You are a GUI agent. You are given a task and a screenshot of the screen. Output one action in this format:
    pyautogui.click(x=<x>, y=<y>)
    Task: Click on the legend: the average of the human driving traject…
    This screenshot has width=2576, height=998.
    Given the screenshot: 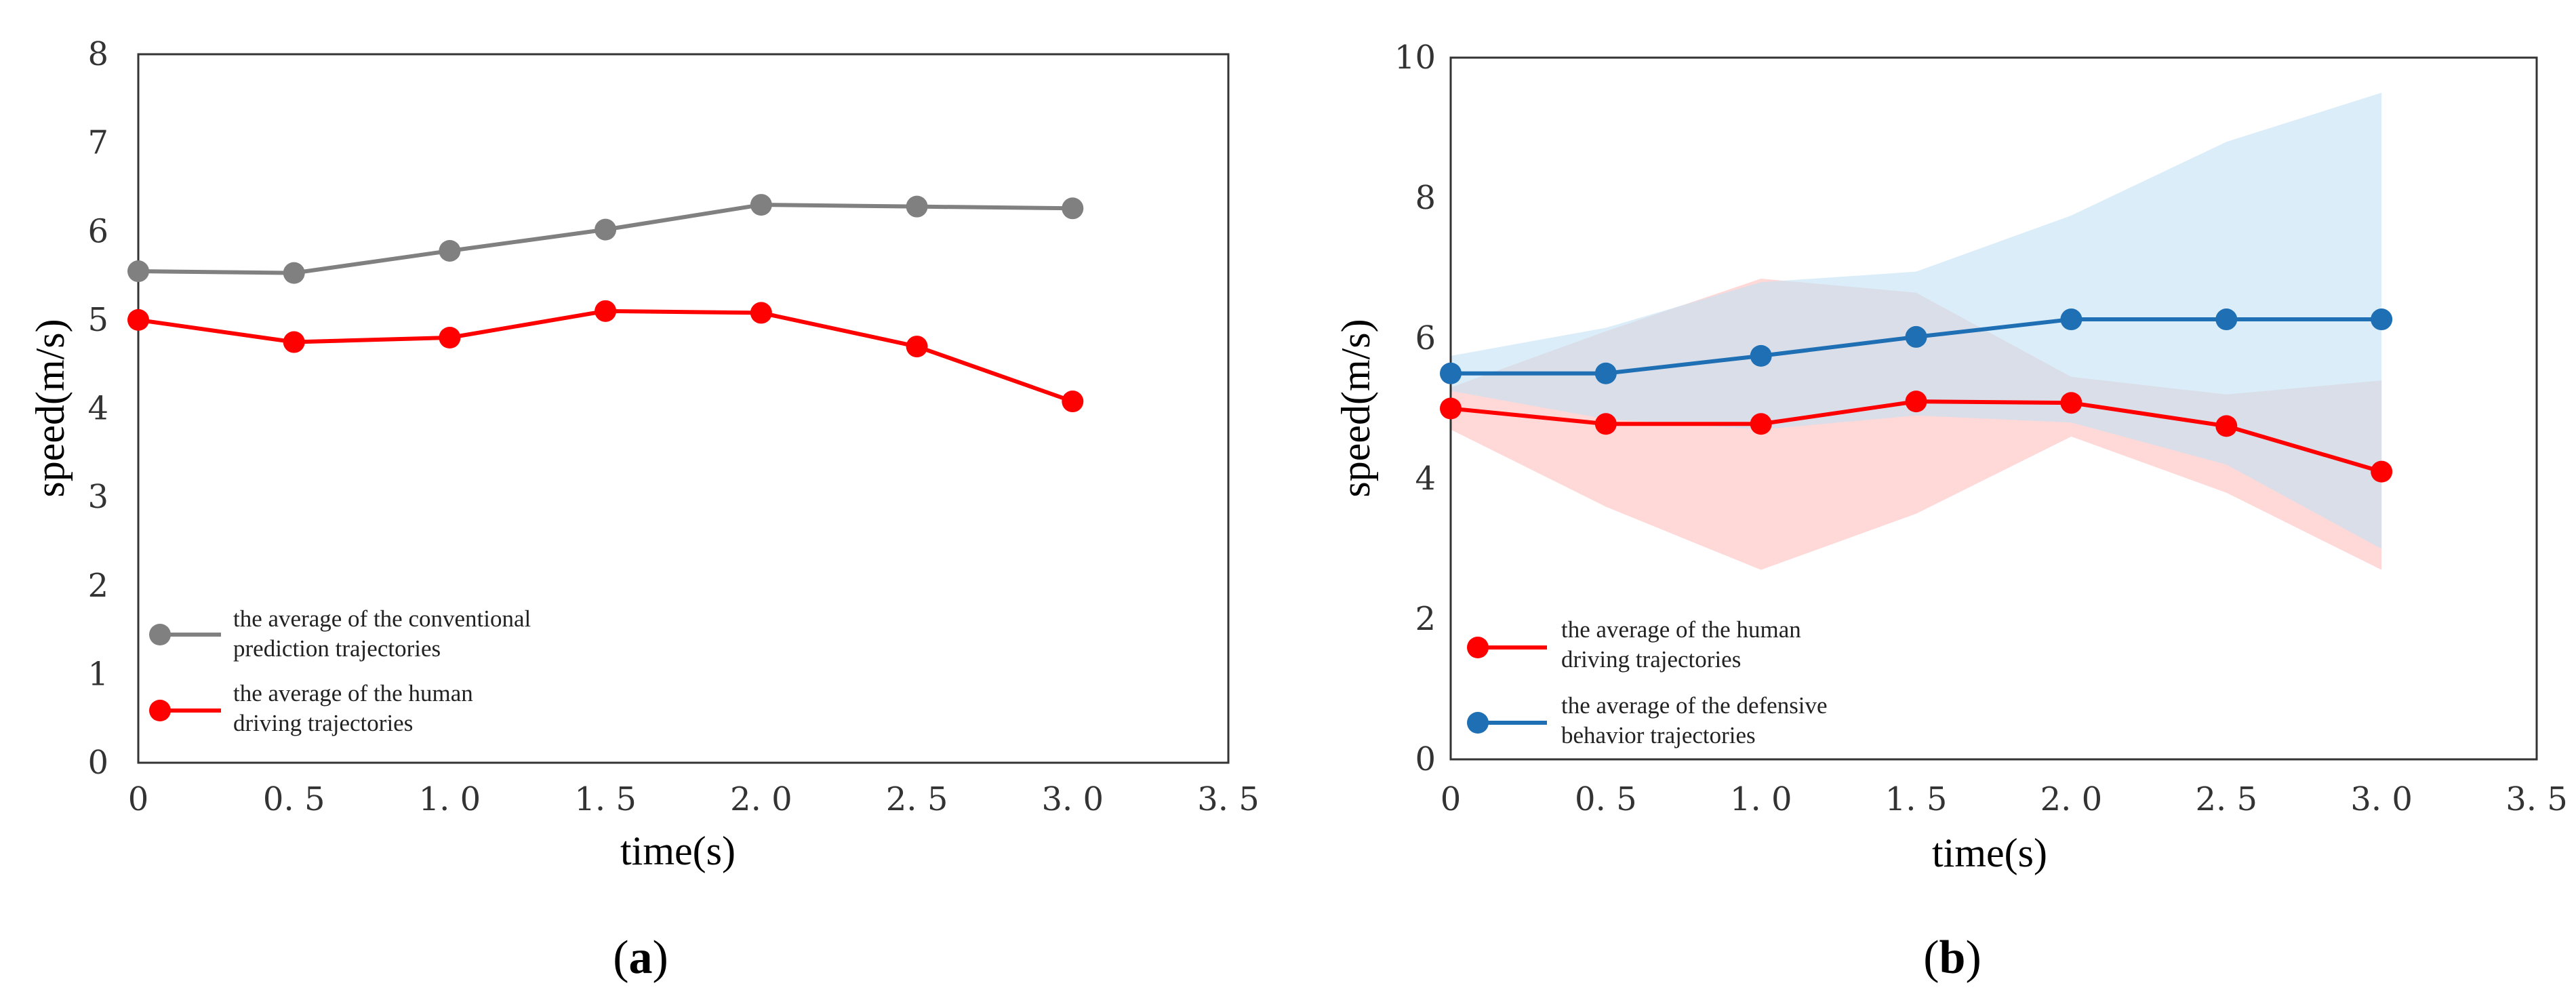 What is the action you would take?
    pyautogui.click(x=1647, y=682)
    